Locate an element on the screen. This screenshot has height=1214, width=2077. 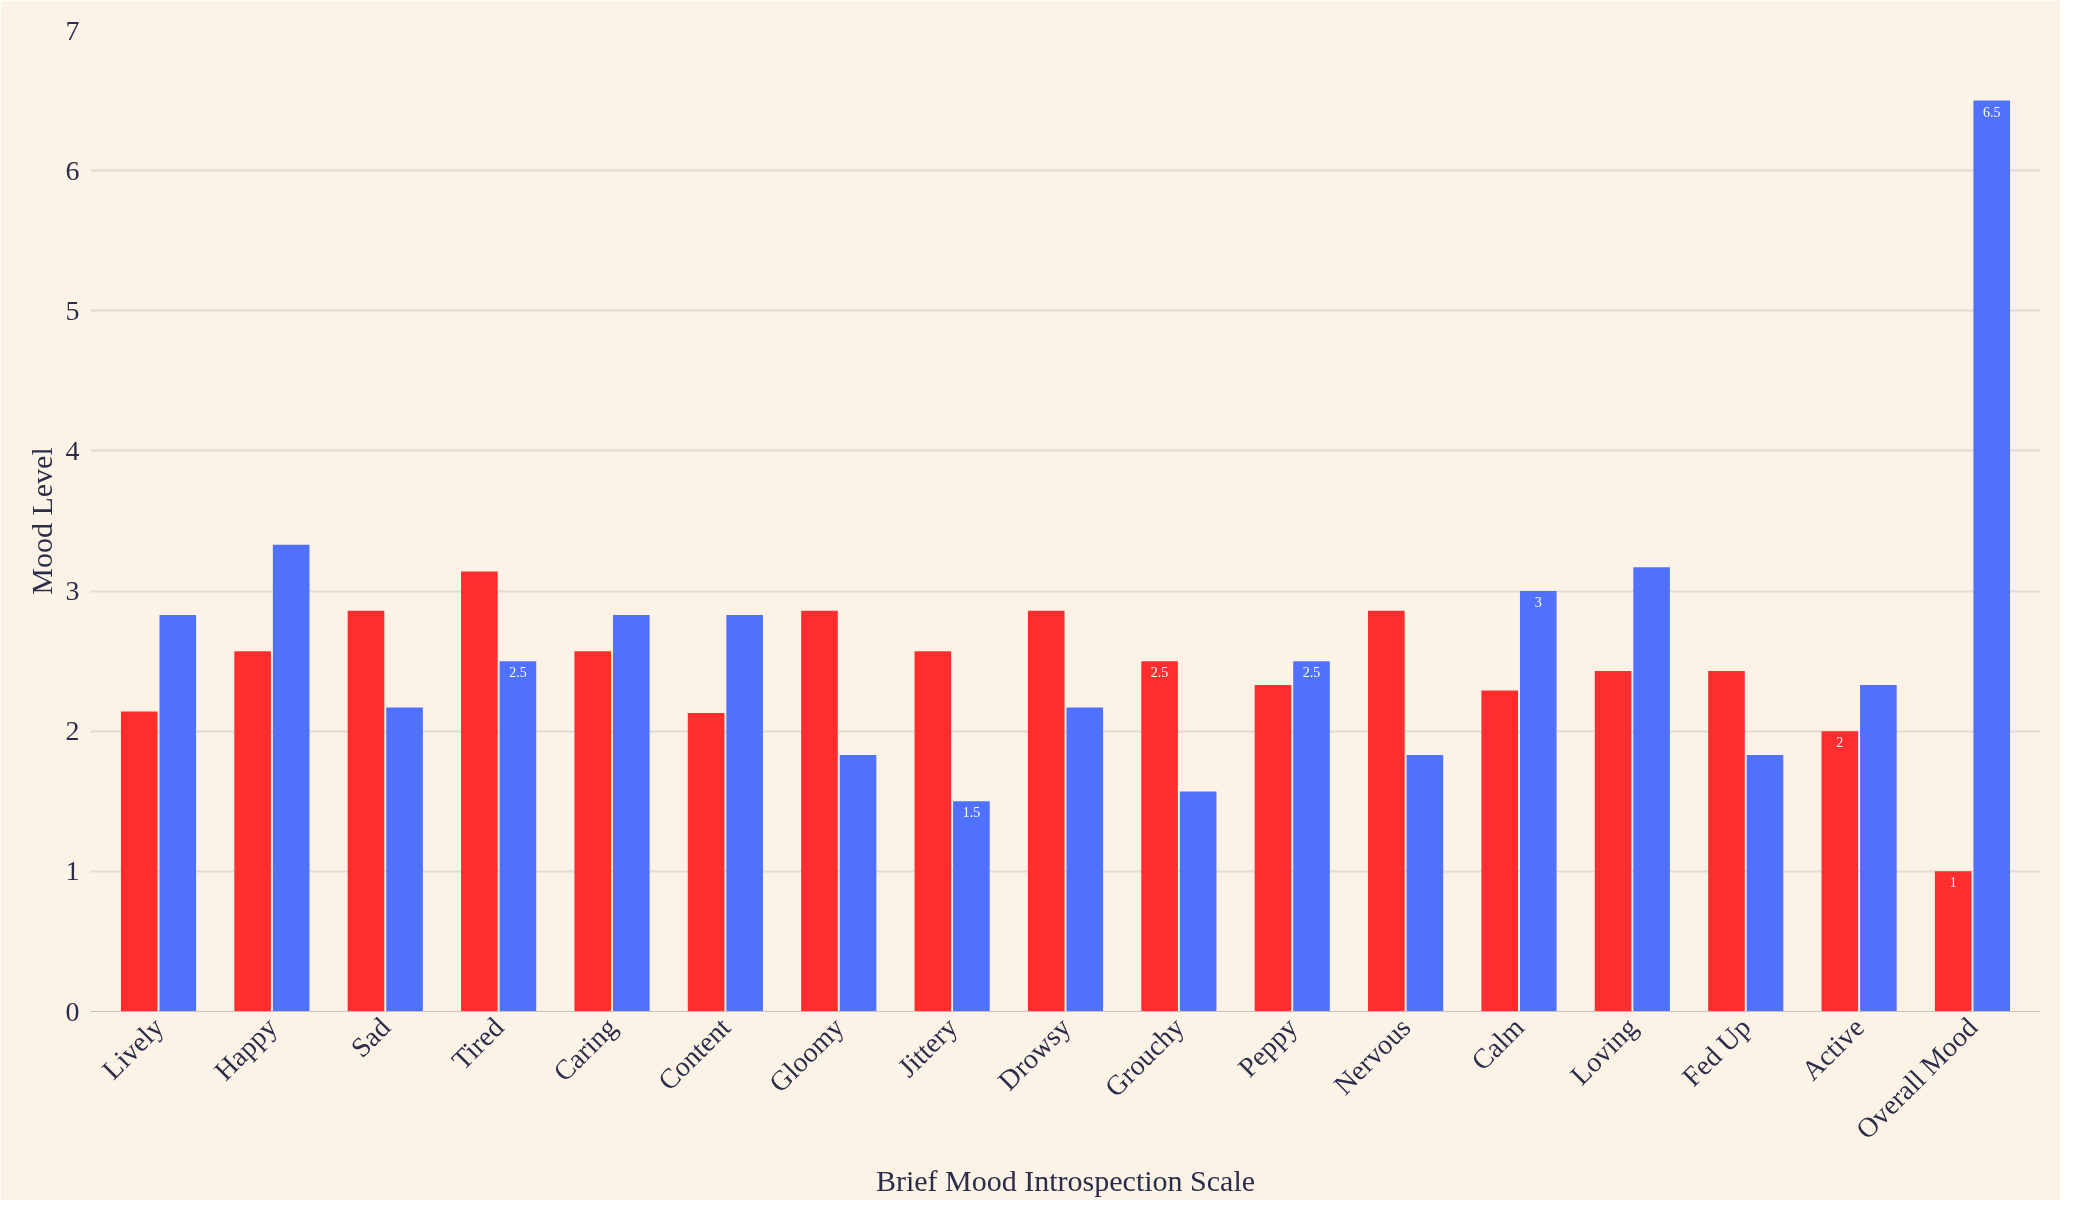
y-tick-label: 6 is located at coordinates (72, 170).